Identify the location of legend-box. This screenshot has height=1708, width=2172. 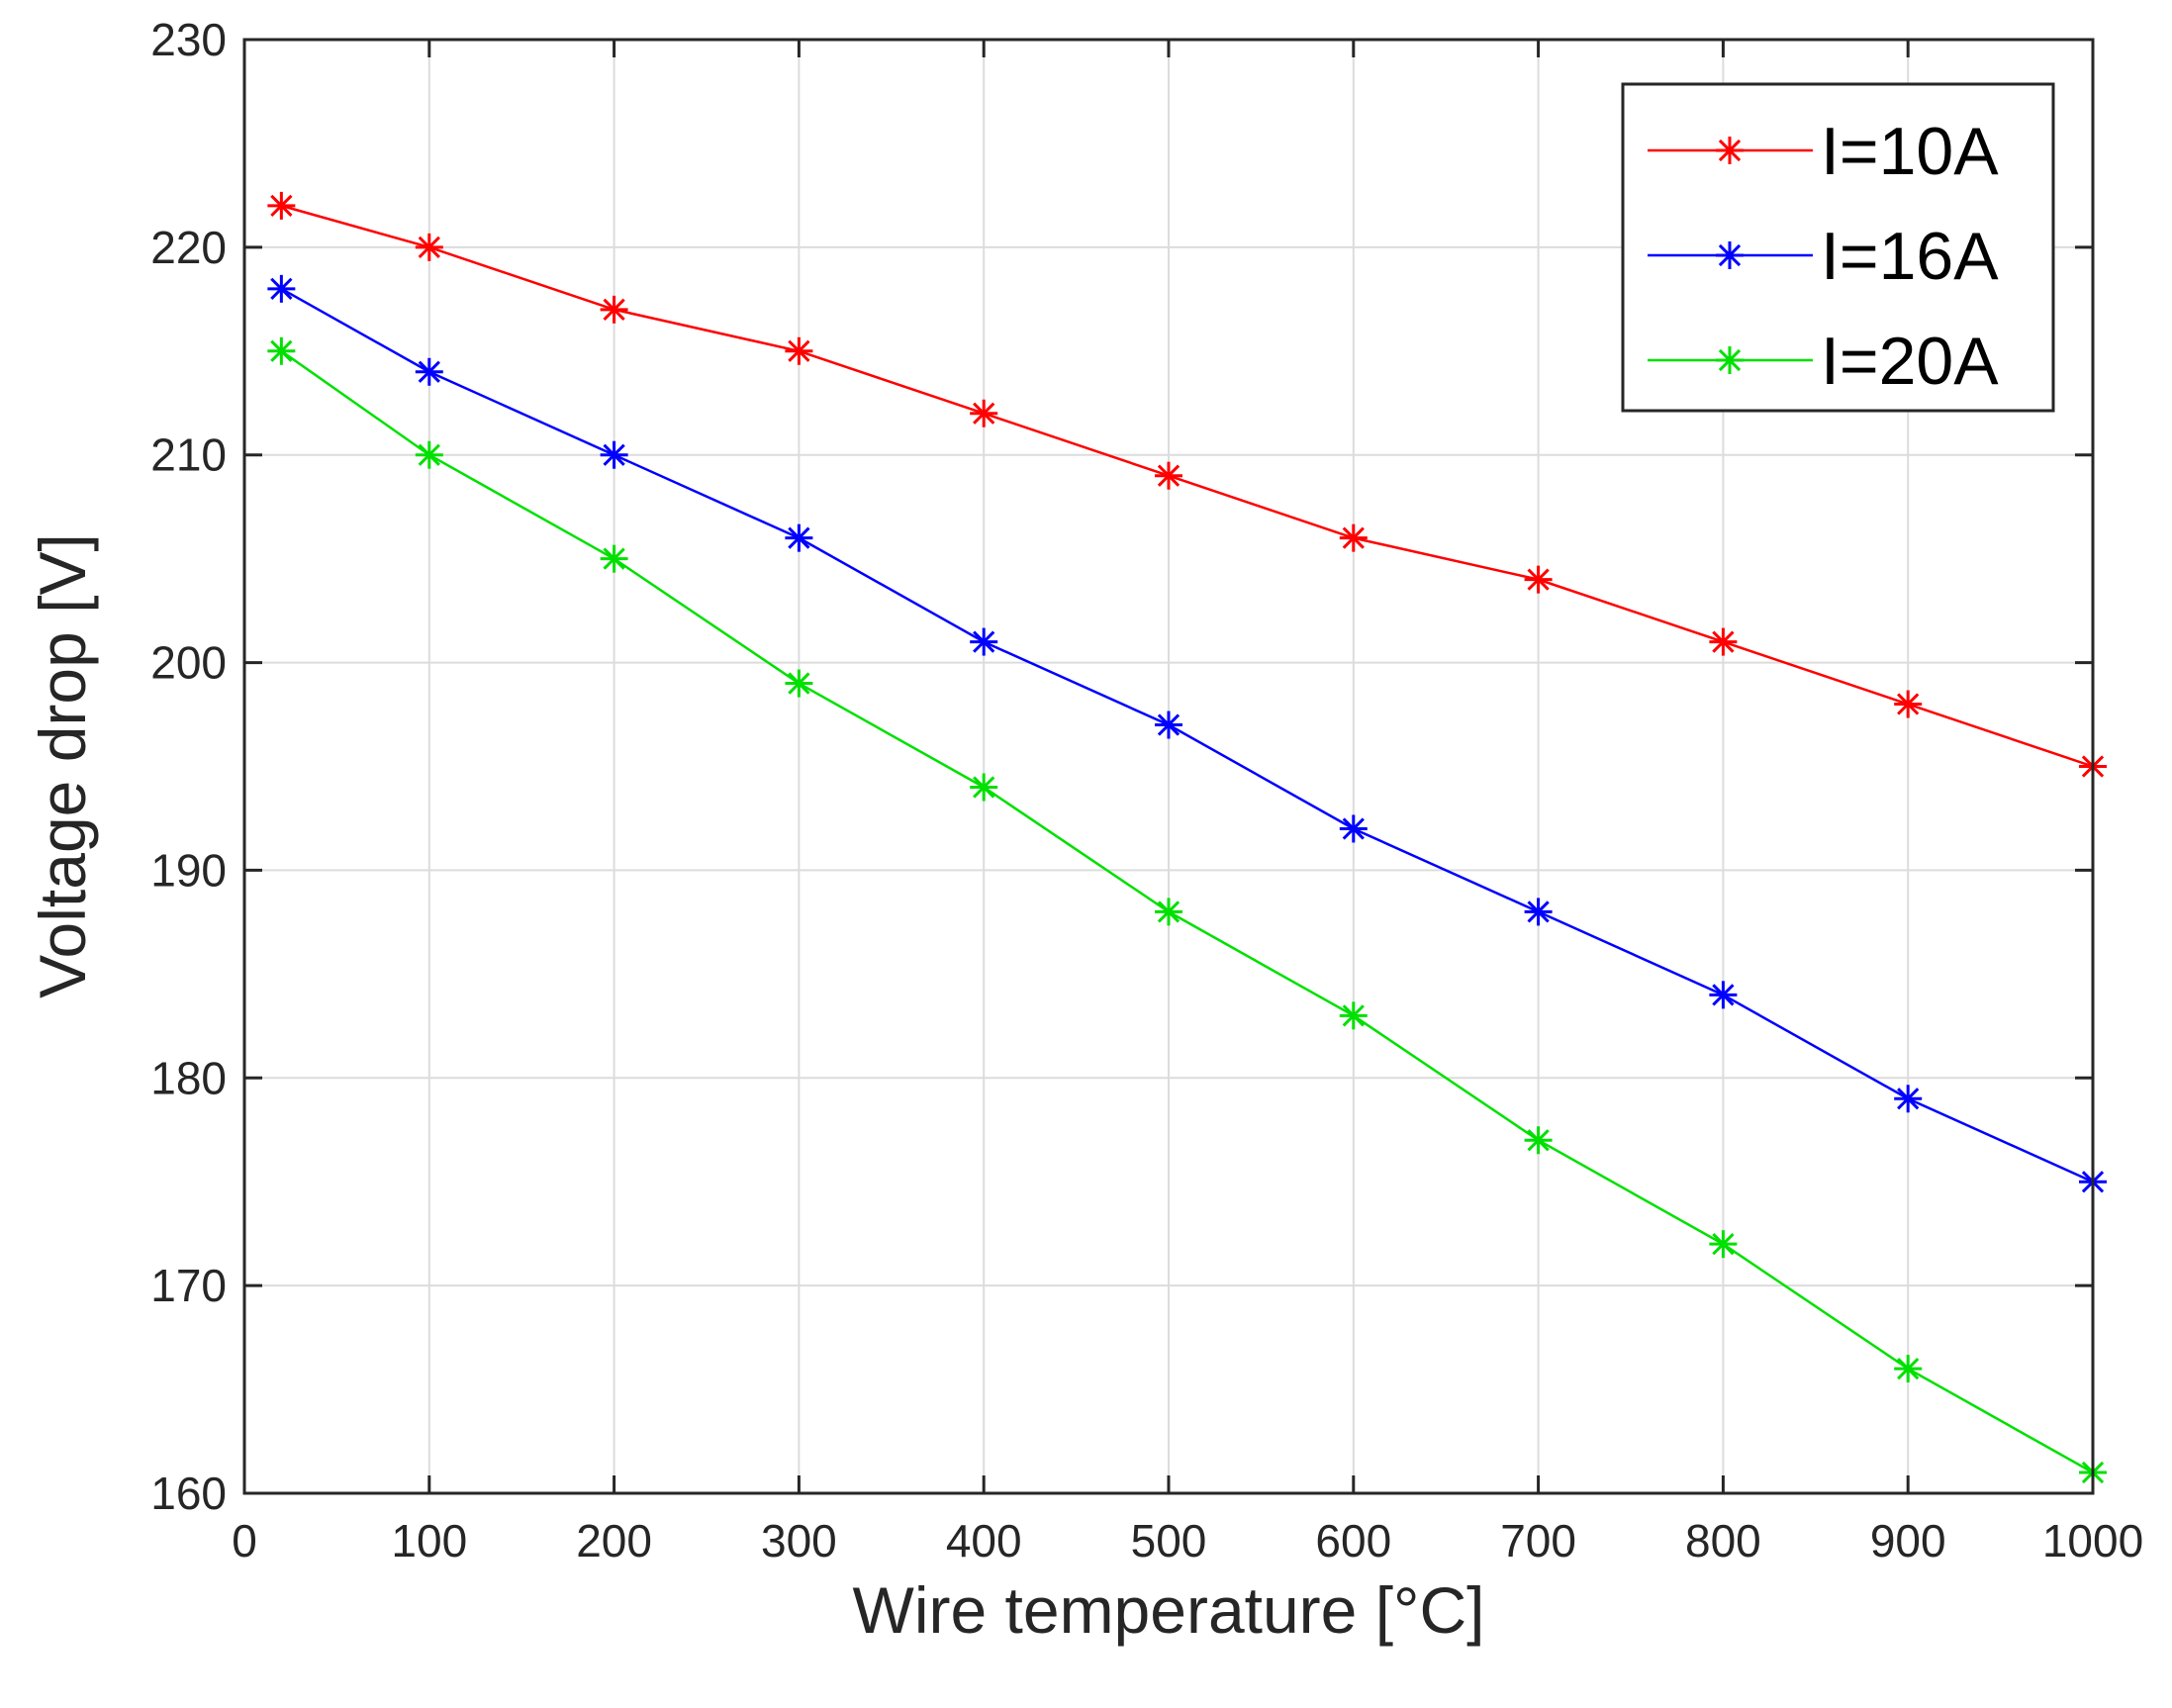
(1838, 247).